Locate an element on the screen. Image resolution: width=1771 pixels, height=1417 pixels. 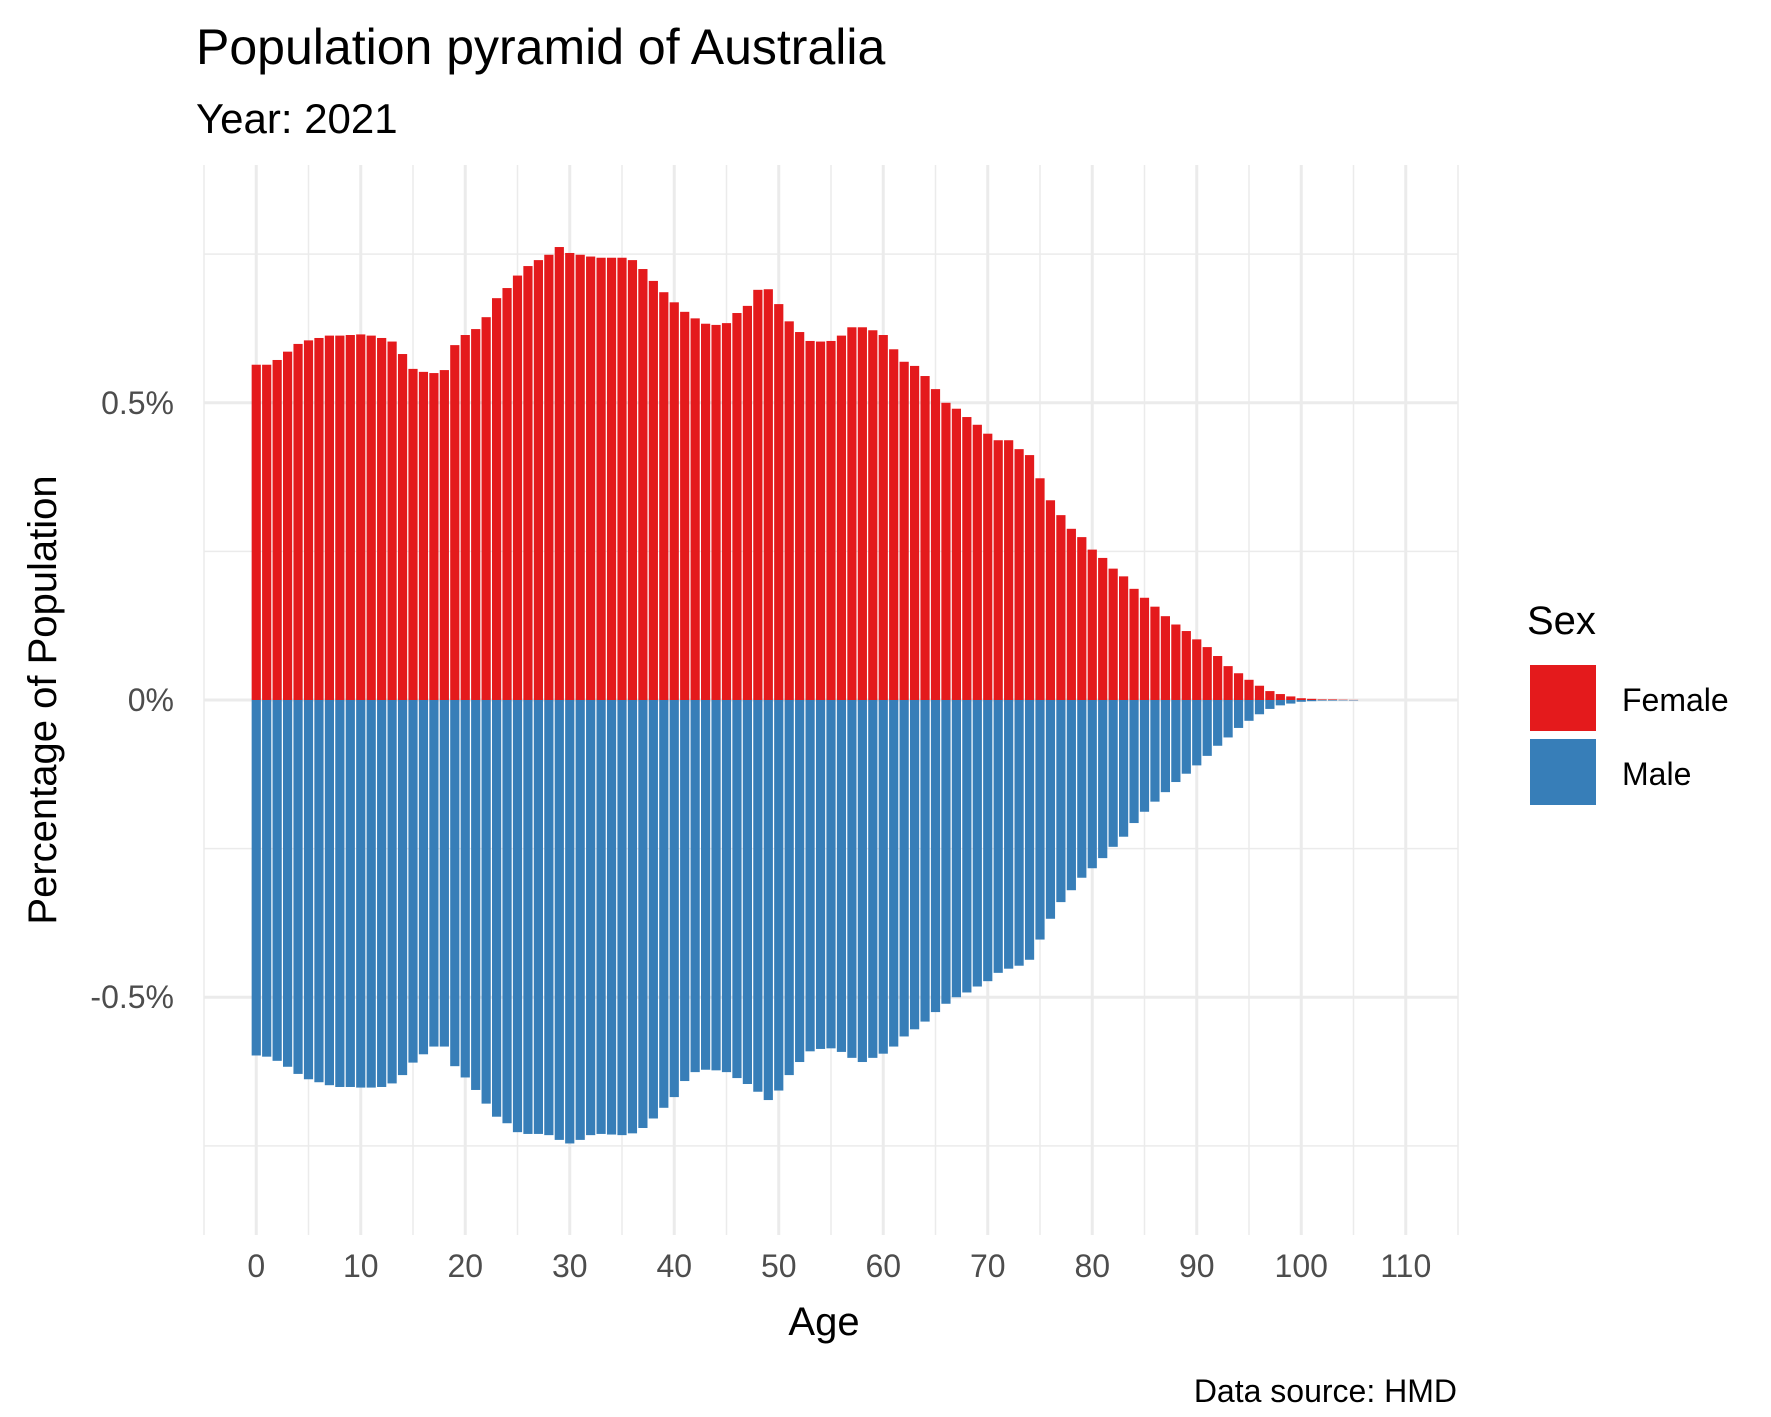
x-tick-label: 70 is located at coordinates (988, 1266).